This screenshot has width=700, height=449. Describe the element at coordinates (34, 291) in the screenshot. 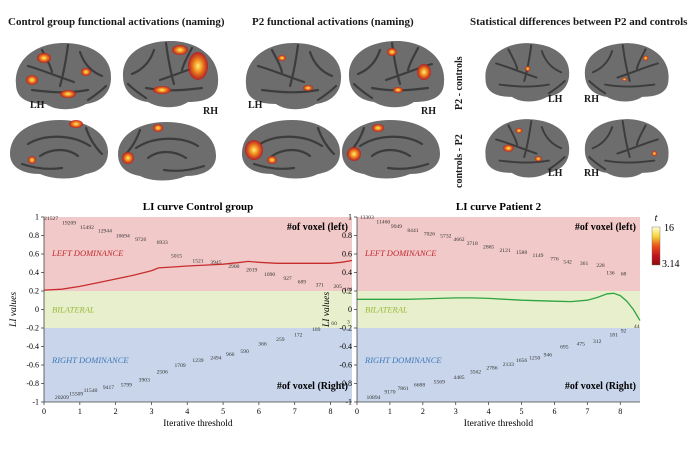

I see `chart-1-y-tick-label-4: 0.2` at that location.